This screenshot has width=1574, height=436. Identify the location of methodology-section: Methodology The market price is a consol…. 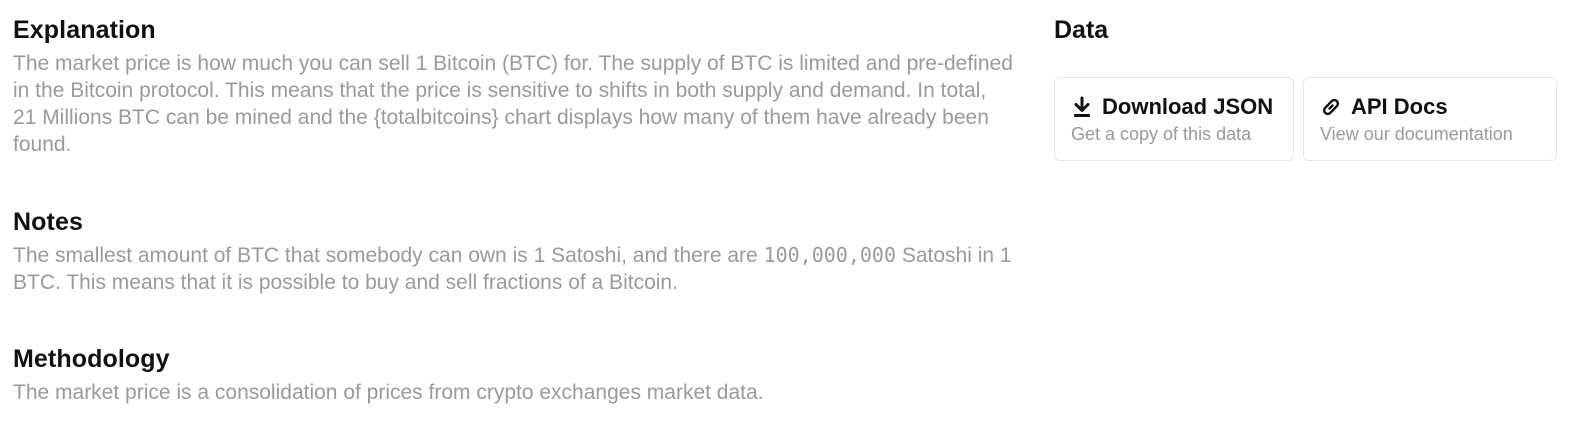
(513, 374).